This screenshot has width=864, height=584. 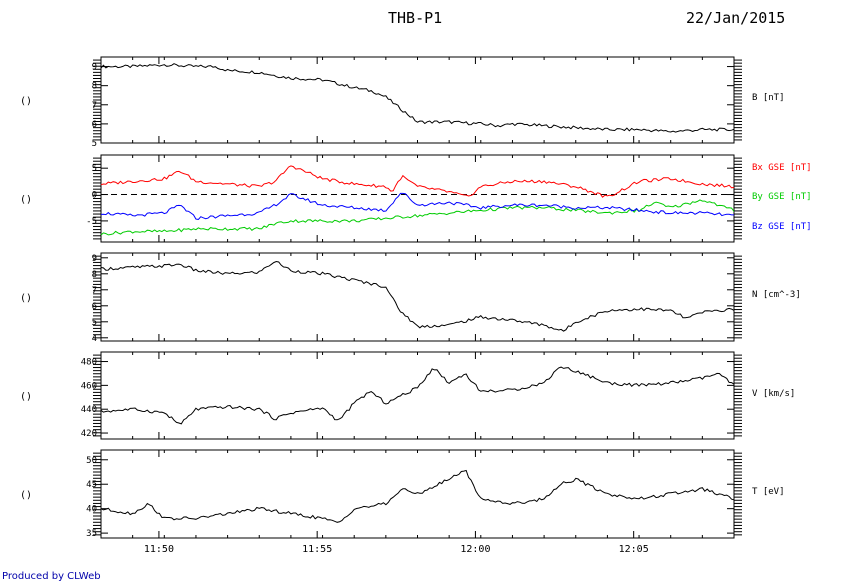 I want to click on series-line-b-nt-, so click(x=417, y=98).